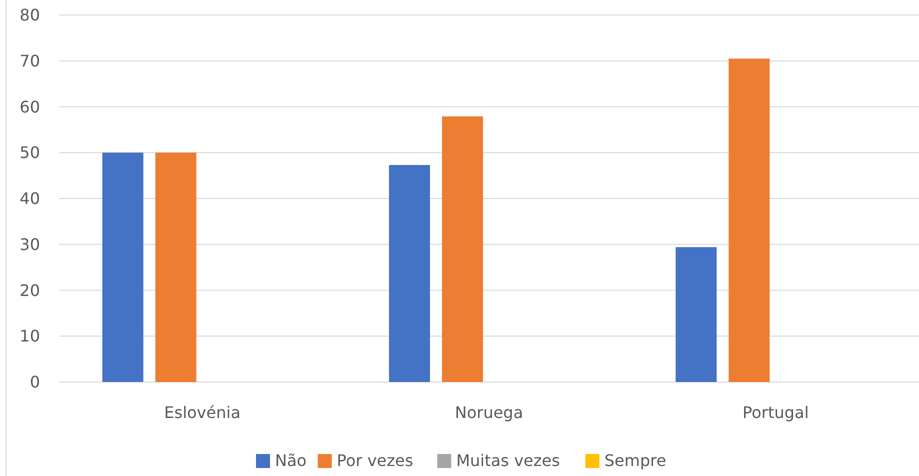 Image resolution: width=919 pixels, height=476 pixels. Describe the element at coordinates (489, 412) in the screenshot. I see `x-tick-label: Noruega` at that location.